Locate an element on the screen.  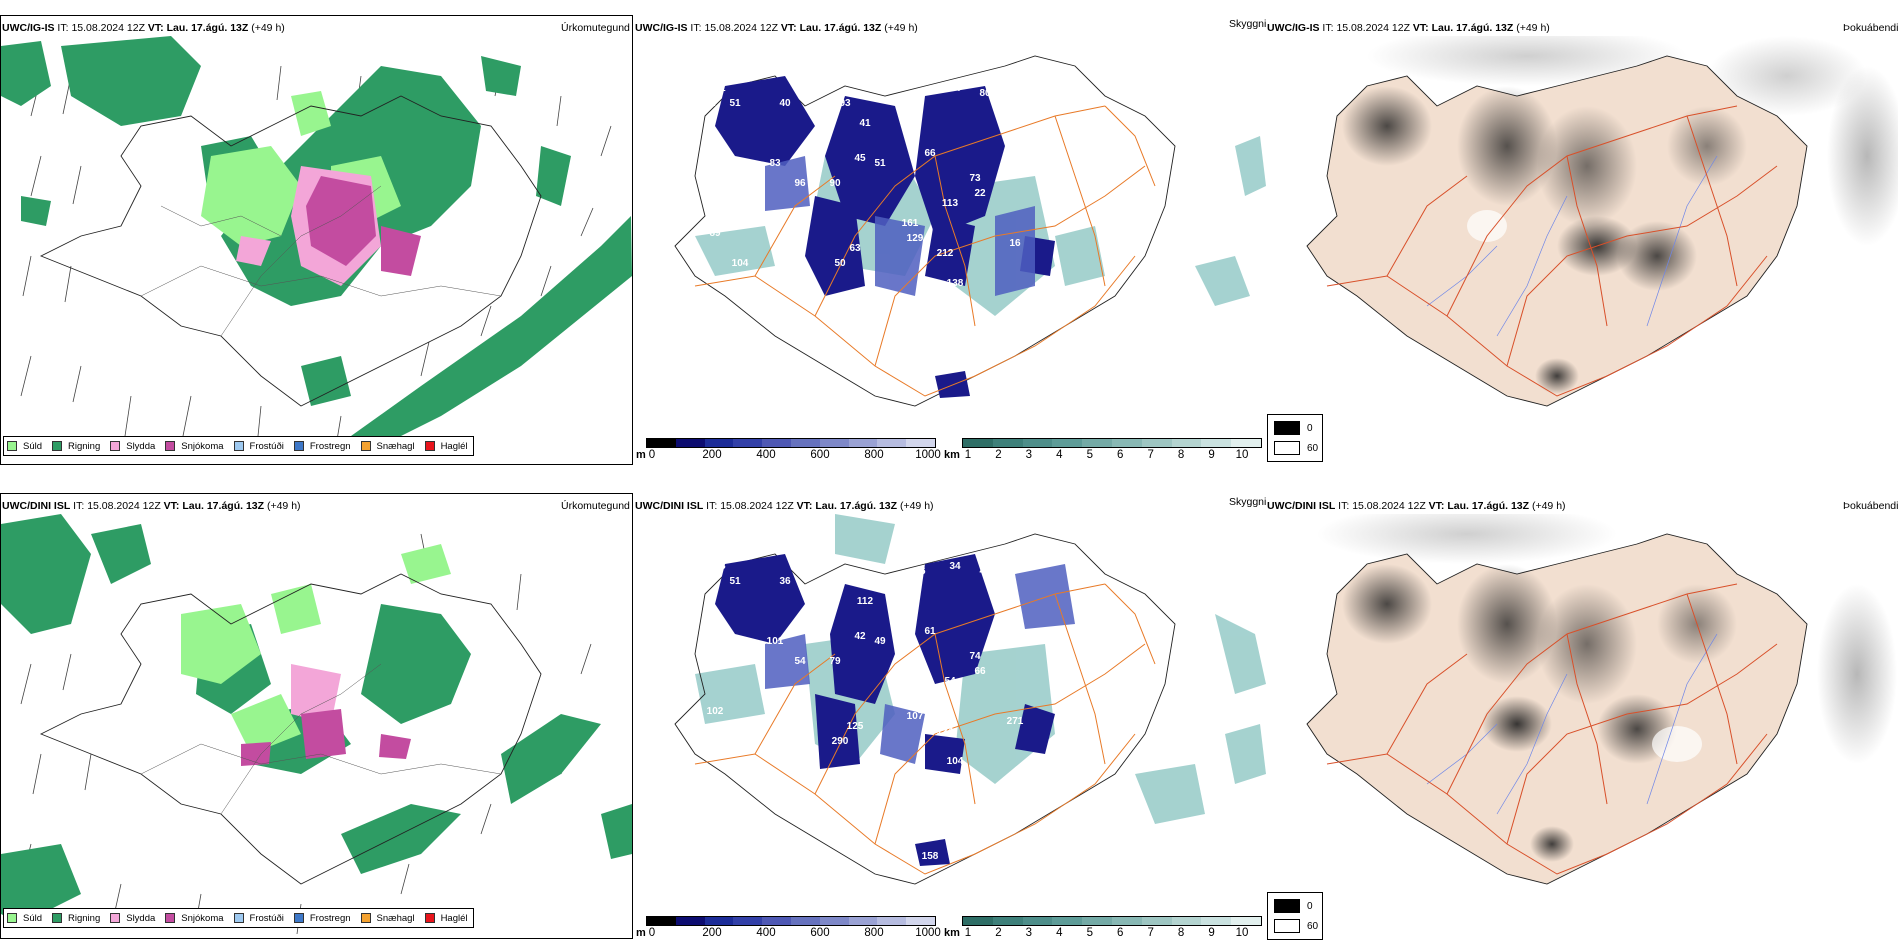
scale-tick-label: 8 is located at coordinates (1181, 455).